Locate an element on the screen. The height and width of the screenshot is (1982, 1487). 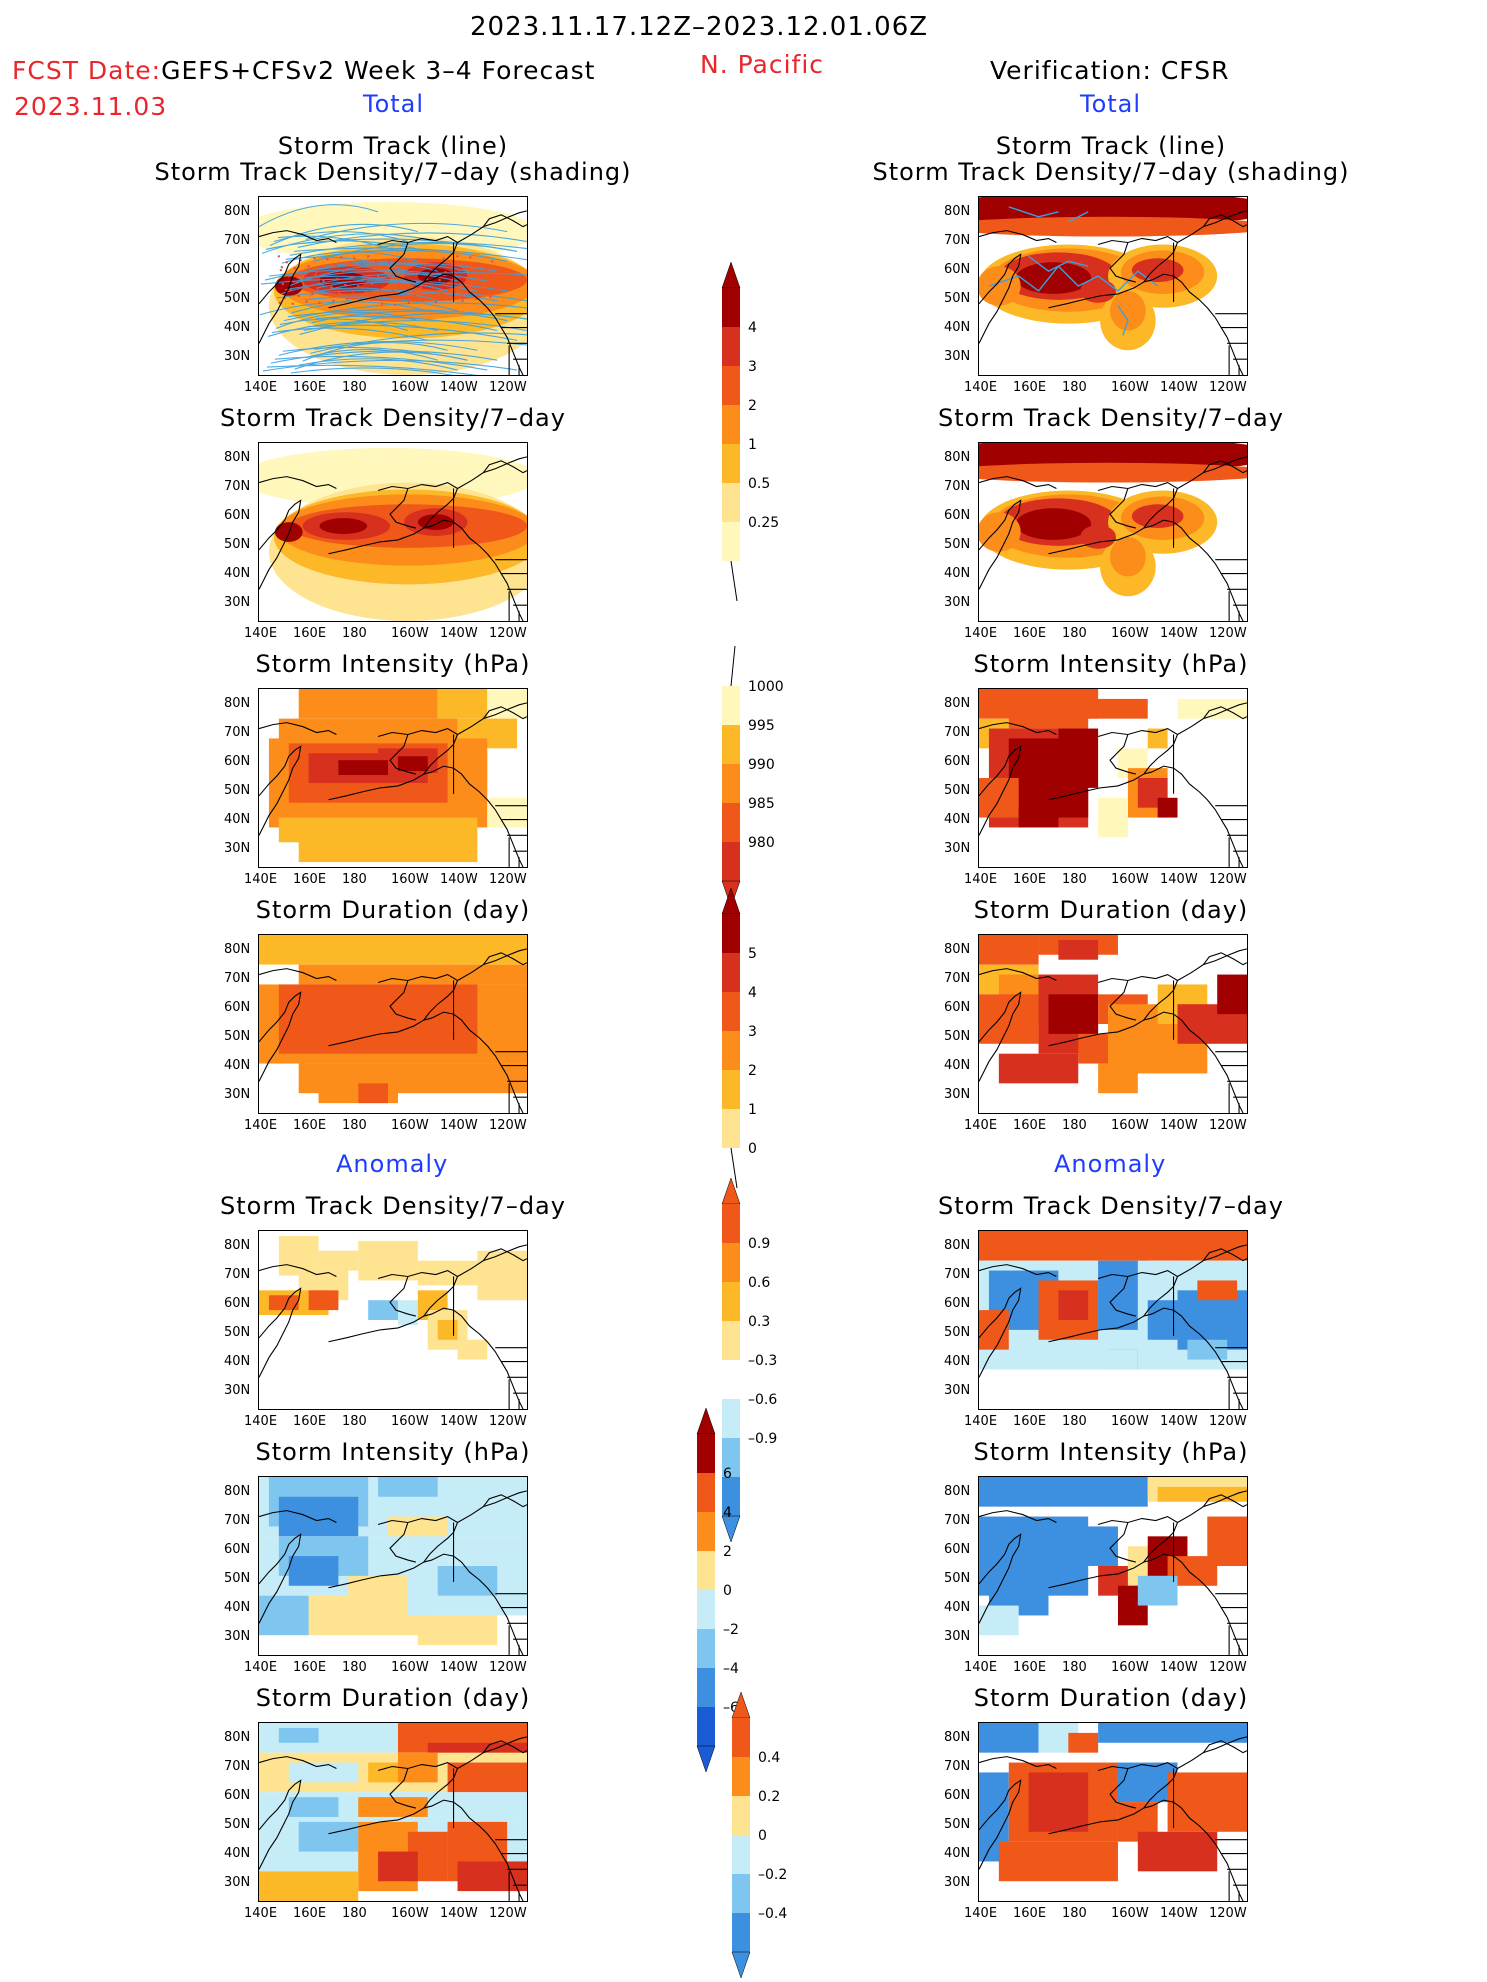
fcst-model: GEFS+CFSv2 Week 3–4 Forecast is located at coordinates (378, 70).